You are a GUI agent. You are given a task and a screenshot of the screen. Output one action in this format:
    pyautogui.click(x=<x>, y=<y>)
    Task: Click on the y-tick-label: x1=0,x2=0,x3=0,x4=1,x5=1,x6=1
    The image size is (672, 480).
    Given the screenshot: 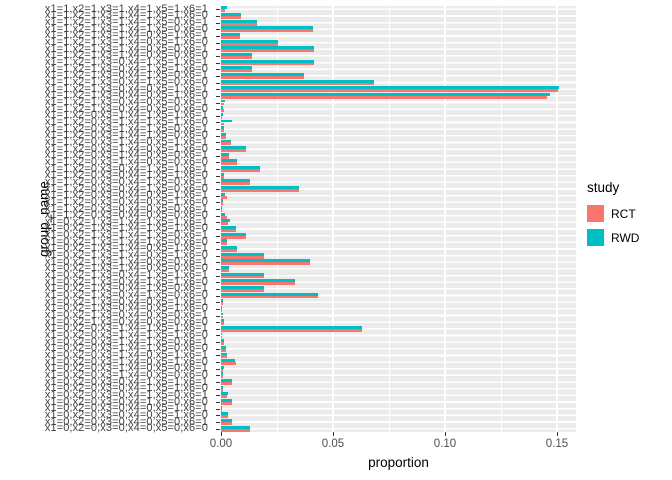 What is the action you would take?
    pyautogui.click(x=126, y=381)
    